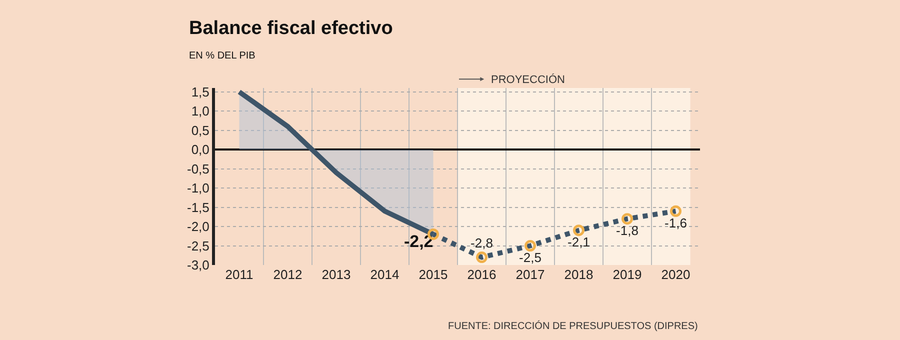 Image resolution: width=900 pixels, height=340 pixels. I want to click on x-tick-label: 2013, so click(336, 274).